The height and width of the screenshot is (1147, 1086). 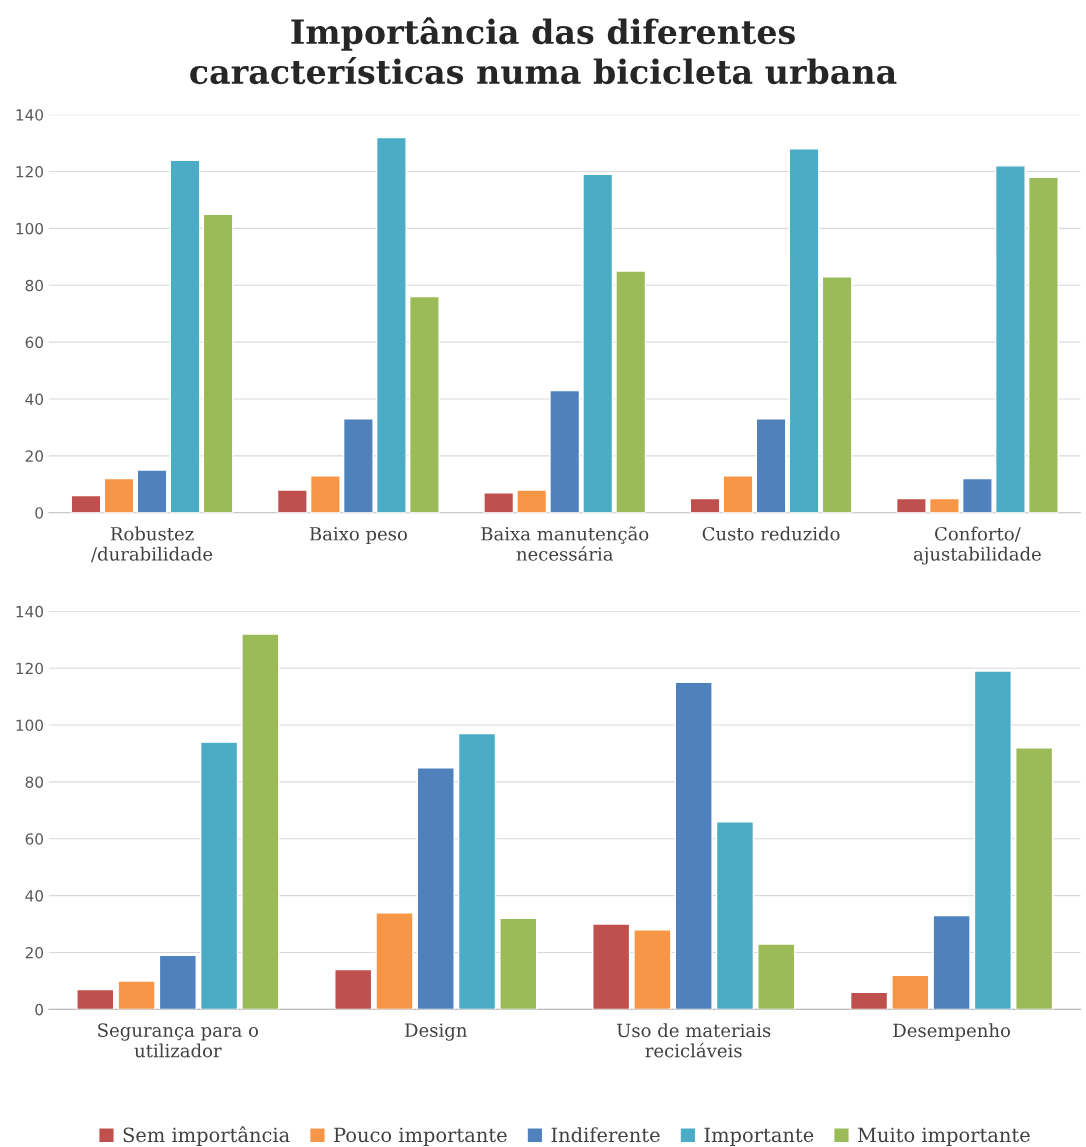 I want to click on legend-label: Pouco importante, so click(x=420, y=1136).